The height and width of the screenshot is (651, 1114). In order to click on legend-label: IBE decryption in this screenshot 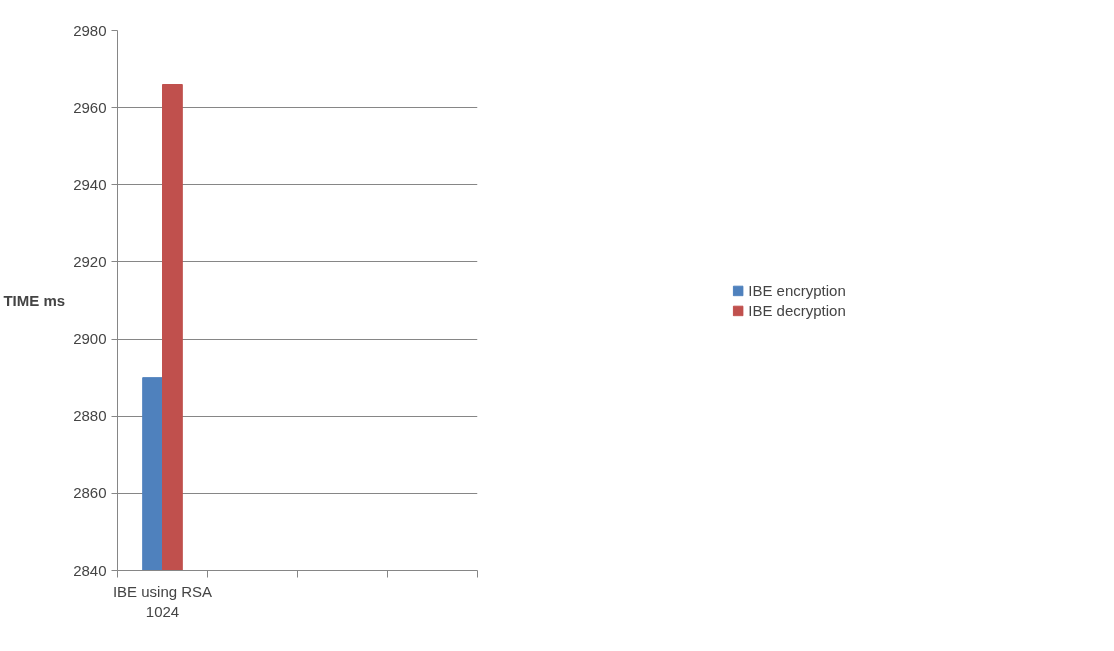, I will do `click(797, 310)`.